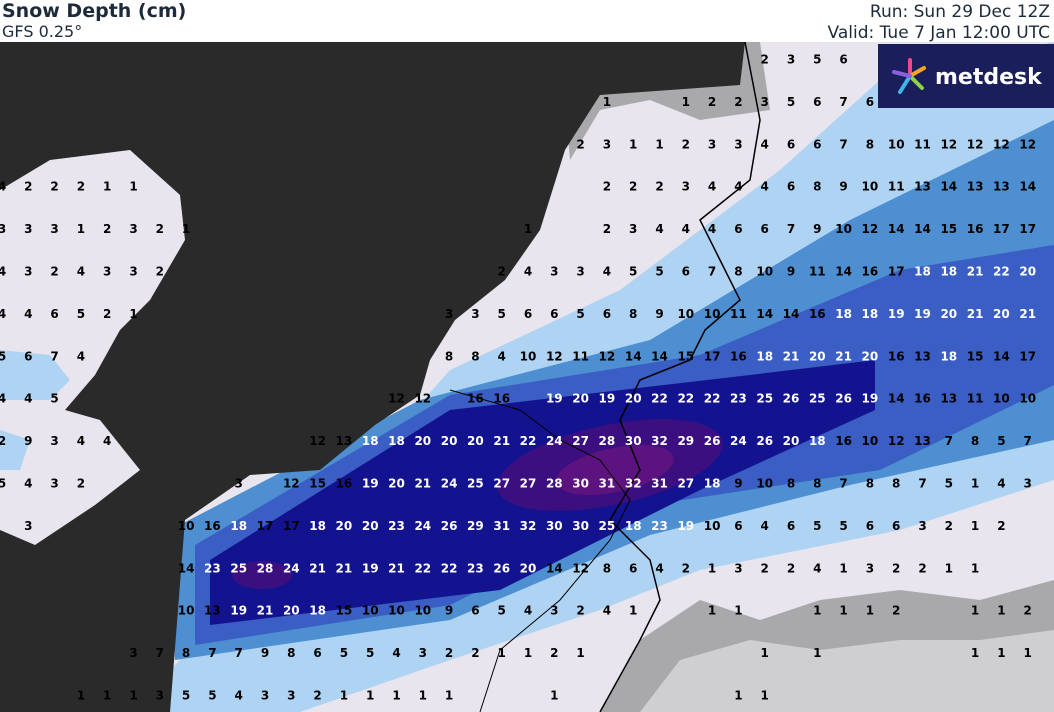 The image size is (1054, 712). Describe the element at coordinates (540, 550) in the screenshot. I see `border-line` at that location.